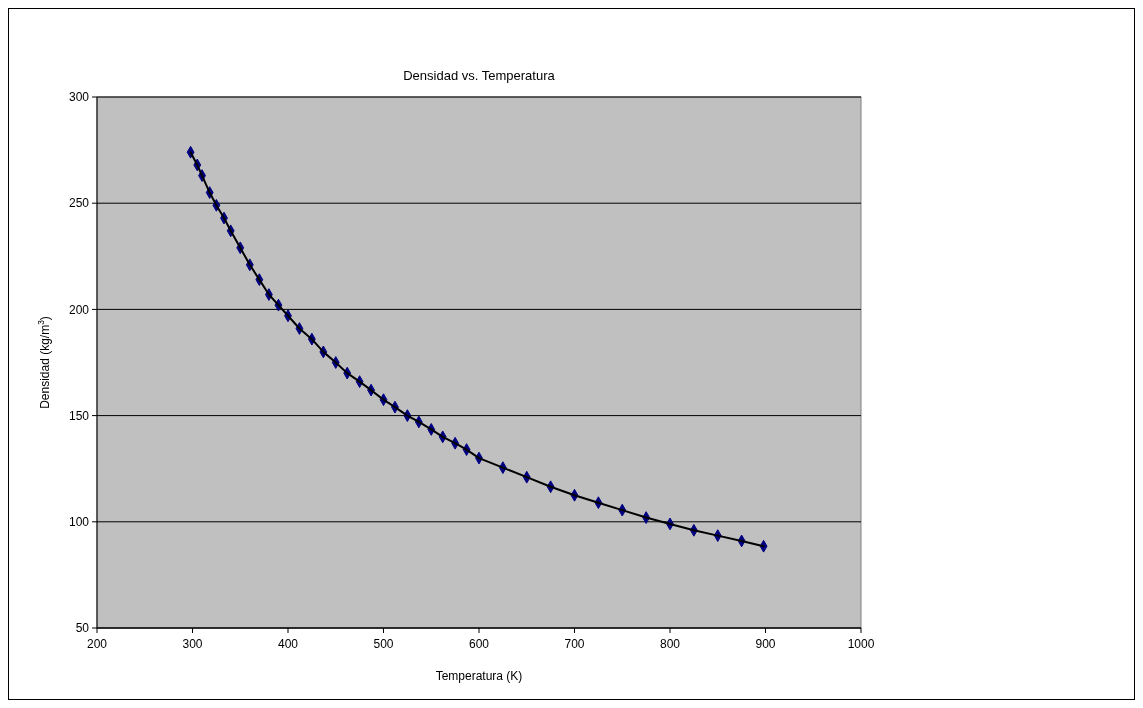  I want to click on x-tick-label: 600, so click(479, 644).